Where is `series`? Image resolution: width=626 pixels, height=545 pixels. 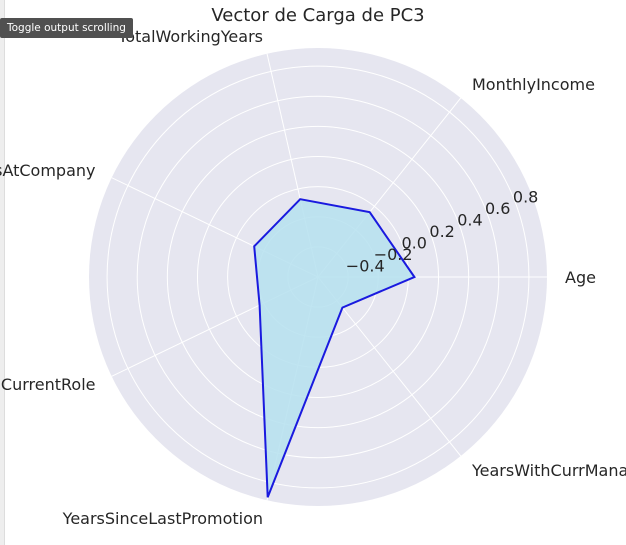 series is located at coordinates (334, 348).